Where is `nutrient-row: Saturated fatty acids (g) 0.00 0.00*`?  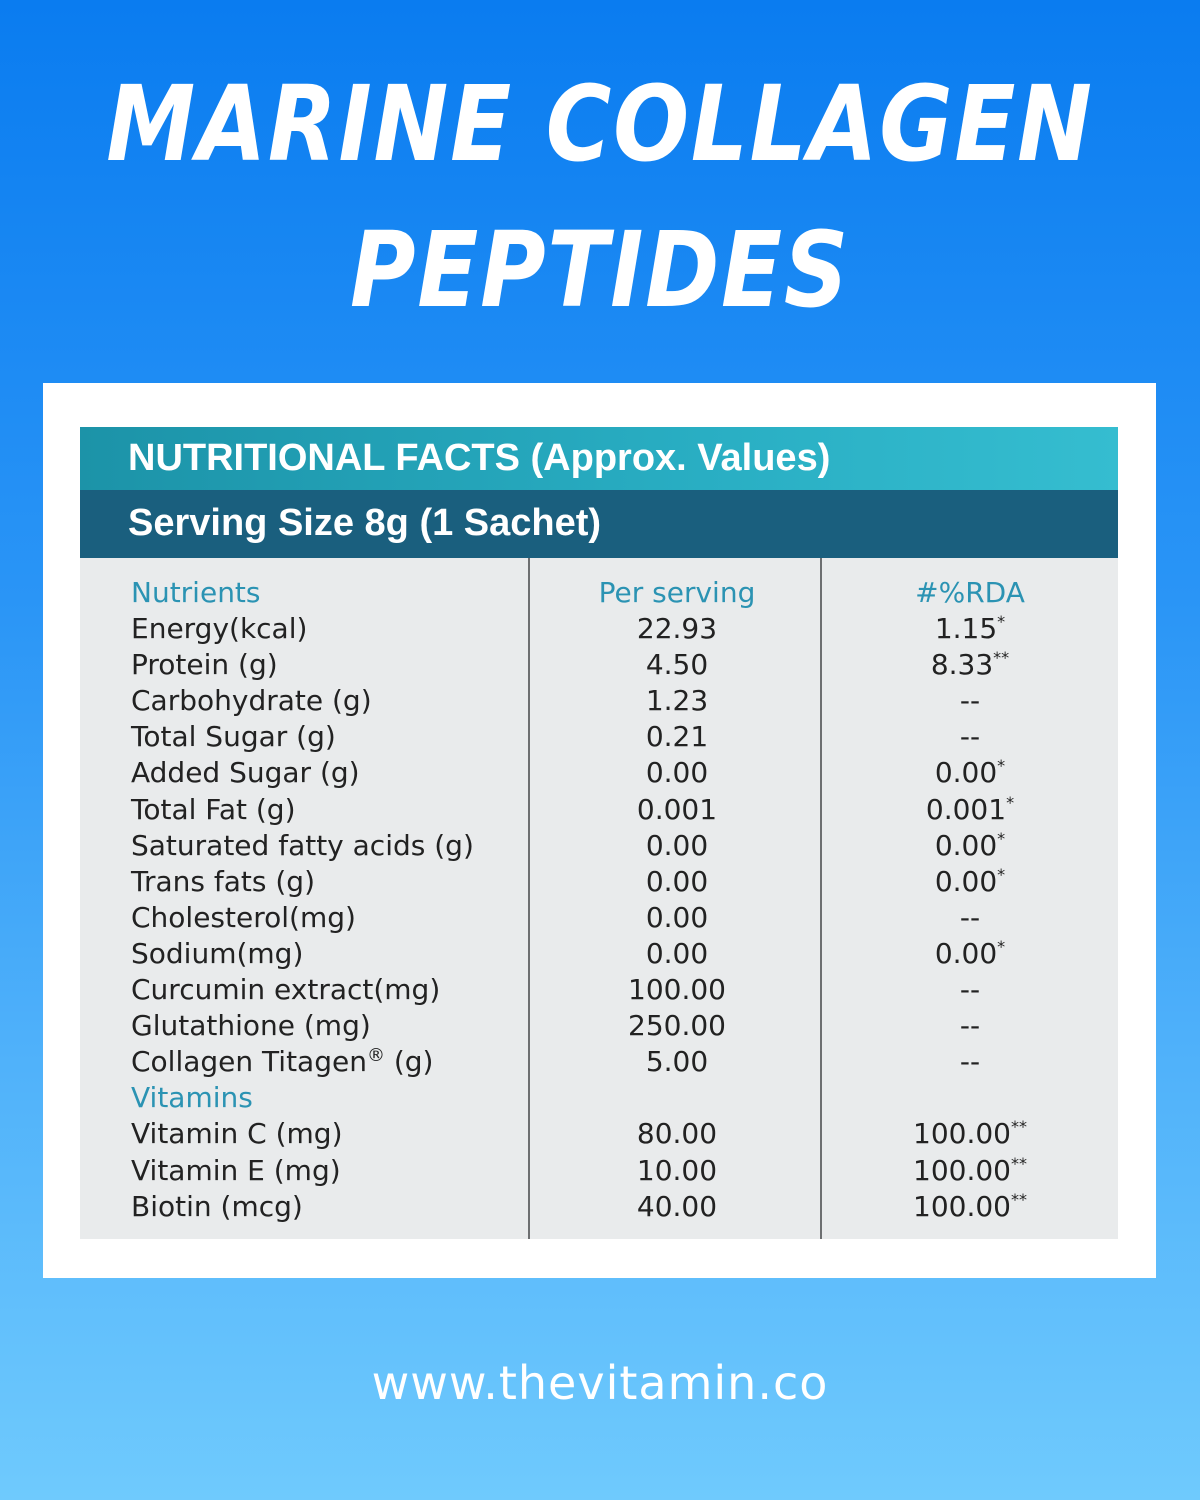
nutrient-row: Saturated fatty acids (g) 0.00 0.00* is located at coordinates (599, 846).